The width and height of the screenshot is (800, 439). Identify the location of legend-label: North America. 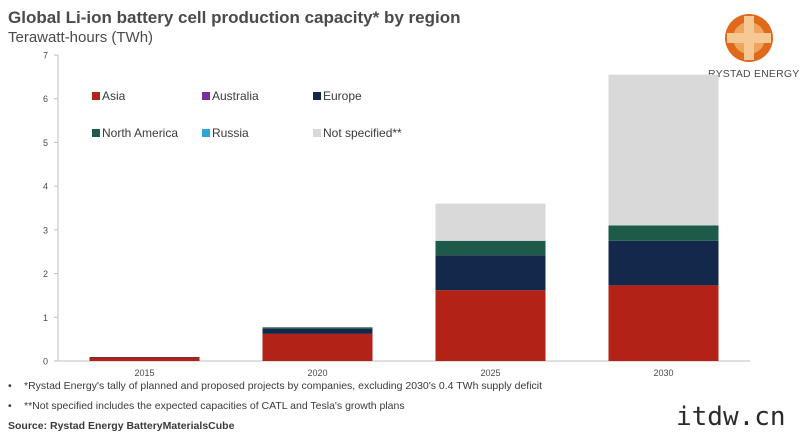
(140, 133).